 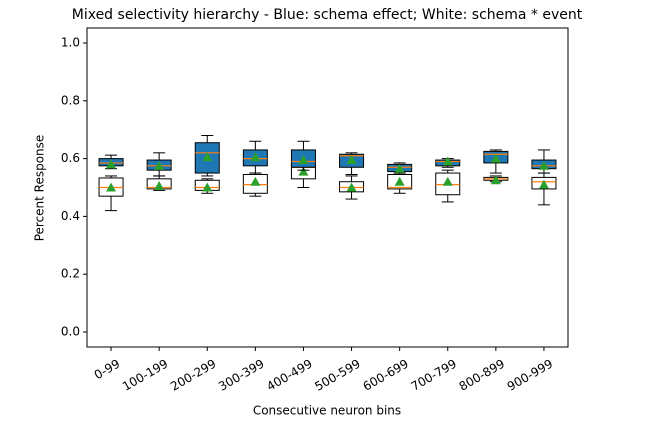 I want to click on x-tick-label: 100-199, so click(x=145, y=375).